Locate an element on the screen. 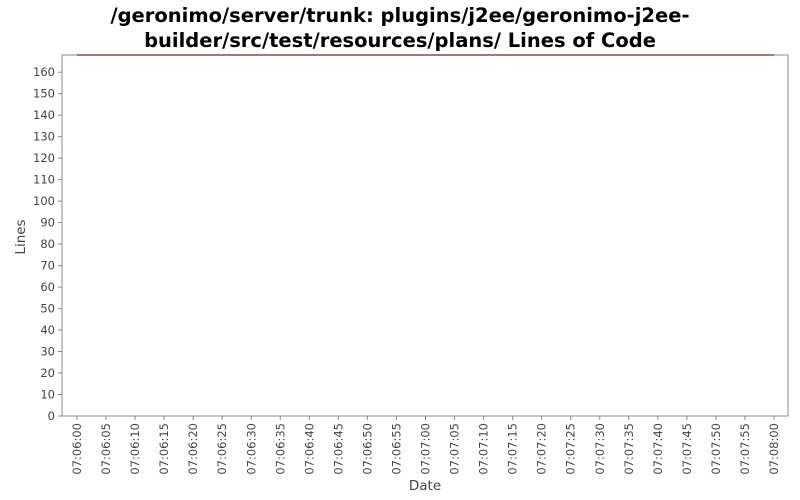 The height and width of the screenshot is (500, 800). y-axis: 0 10 20 30 40 50 60 70 80 90 100 110 120 130 140 150 160 is located at coordinates (47, 244).